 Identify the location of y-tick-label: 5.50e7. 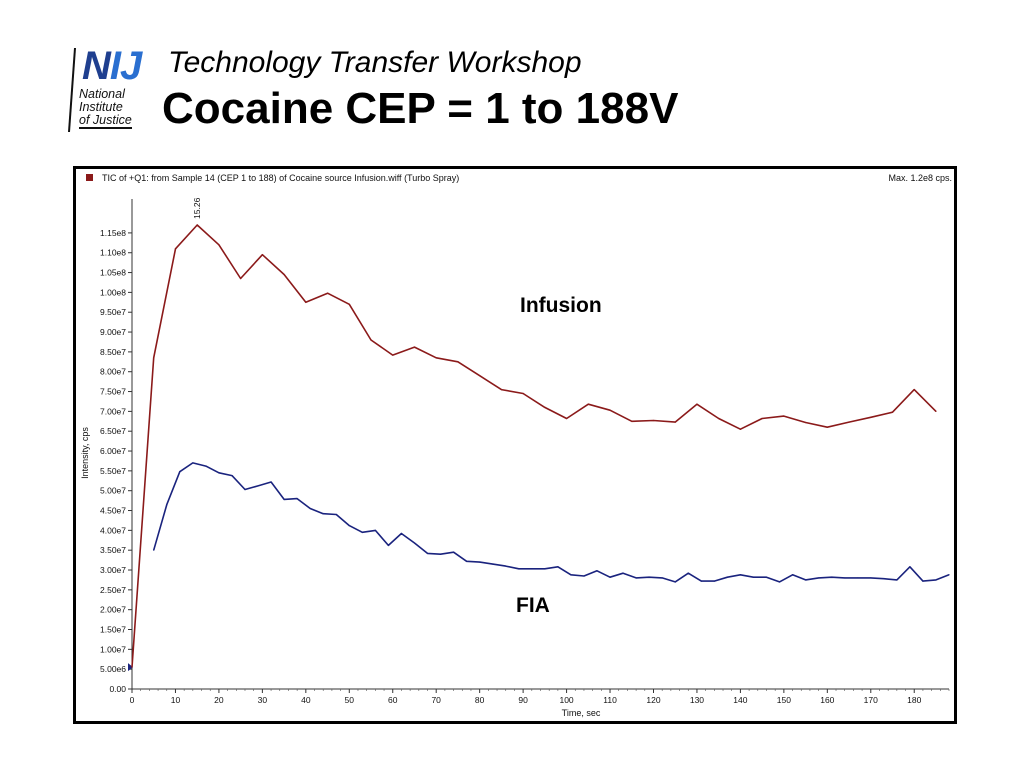
(113, 471).